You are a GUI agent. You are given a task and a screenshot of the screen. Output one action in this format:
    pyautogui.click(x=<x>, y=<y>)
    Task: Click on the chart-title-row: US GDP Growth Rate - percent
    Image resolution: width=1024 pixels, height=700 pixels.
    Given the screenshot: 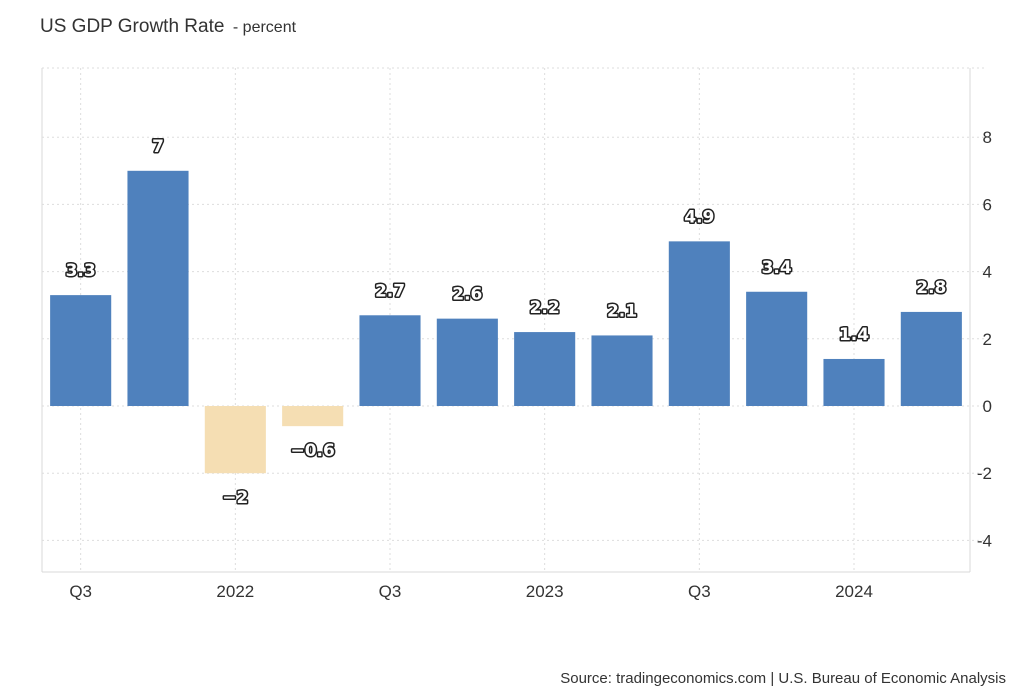 What is the action you would take?
    pyautogui.click(x=168, y=27)
    